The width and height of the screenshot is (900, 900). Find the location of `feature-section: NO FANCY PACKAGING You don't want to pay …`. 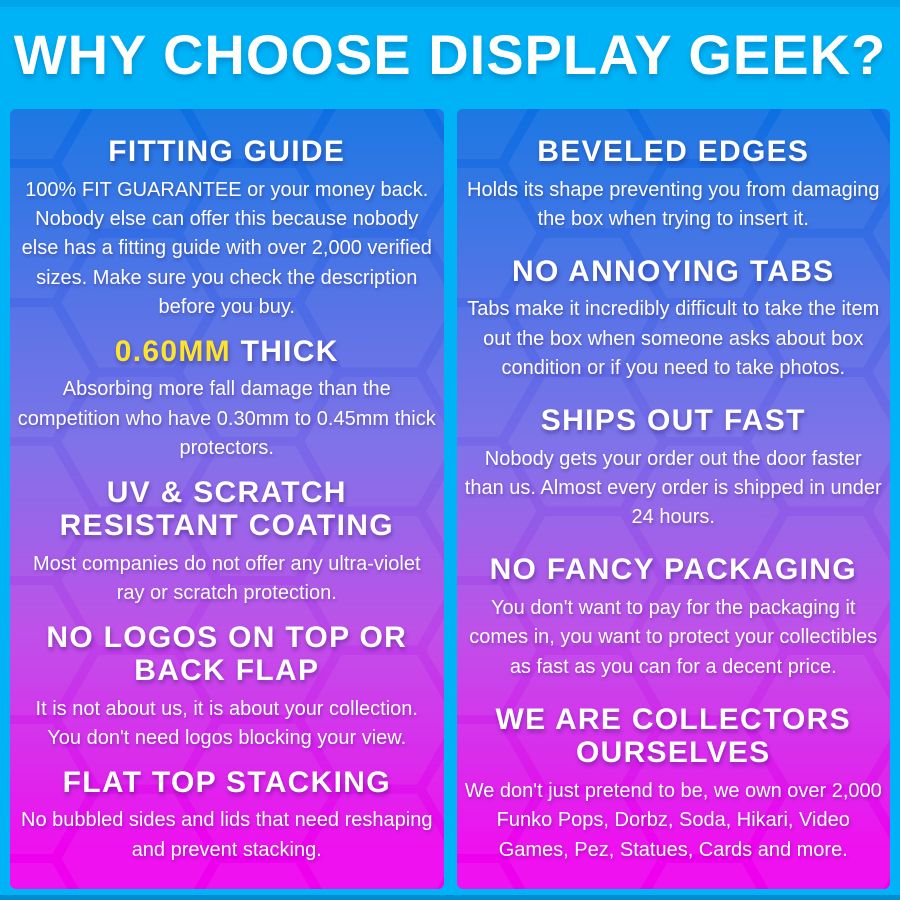

feature-section: NO FANCY PACKAGING You don't want to pay … is located at coordinates (674, 617).